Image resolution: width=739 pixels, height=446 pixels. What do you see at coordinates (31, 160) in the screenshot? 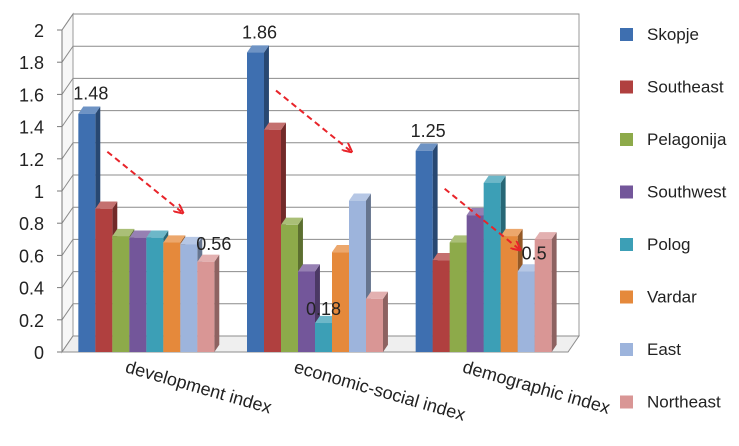
I see `y-tick-label: 1.2` at bounding box center [31, 160].